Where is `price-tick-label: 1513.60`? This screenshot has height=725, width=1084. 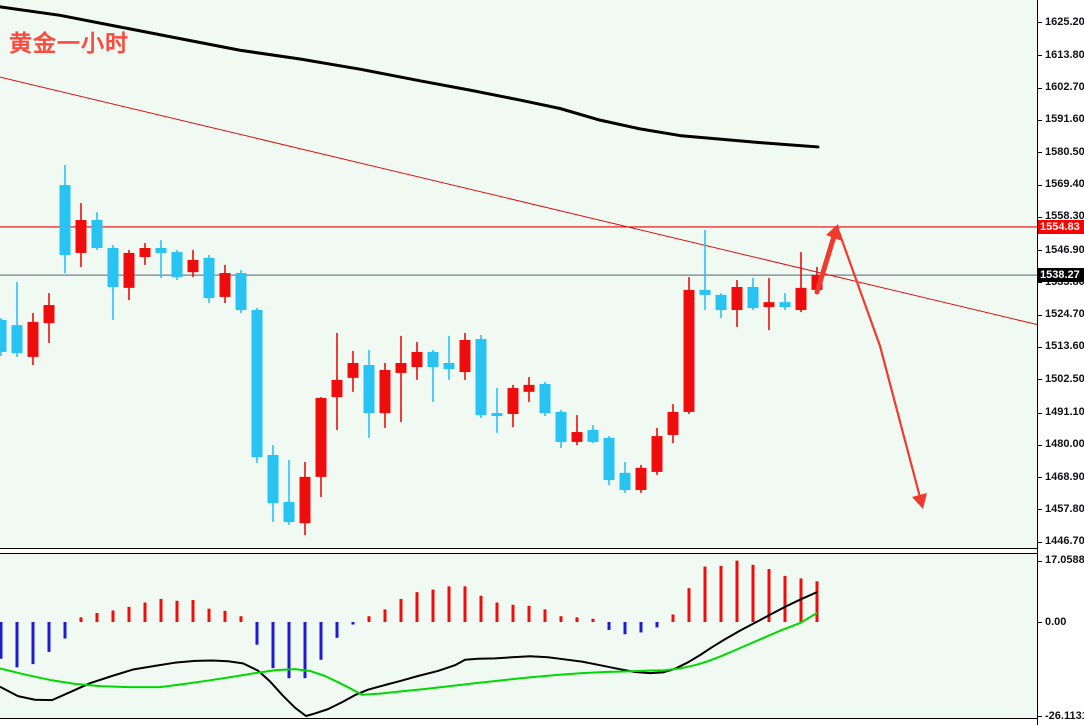 price-tick-label: 1513.60 is located at coordinates (1064, 346).